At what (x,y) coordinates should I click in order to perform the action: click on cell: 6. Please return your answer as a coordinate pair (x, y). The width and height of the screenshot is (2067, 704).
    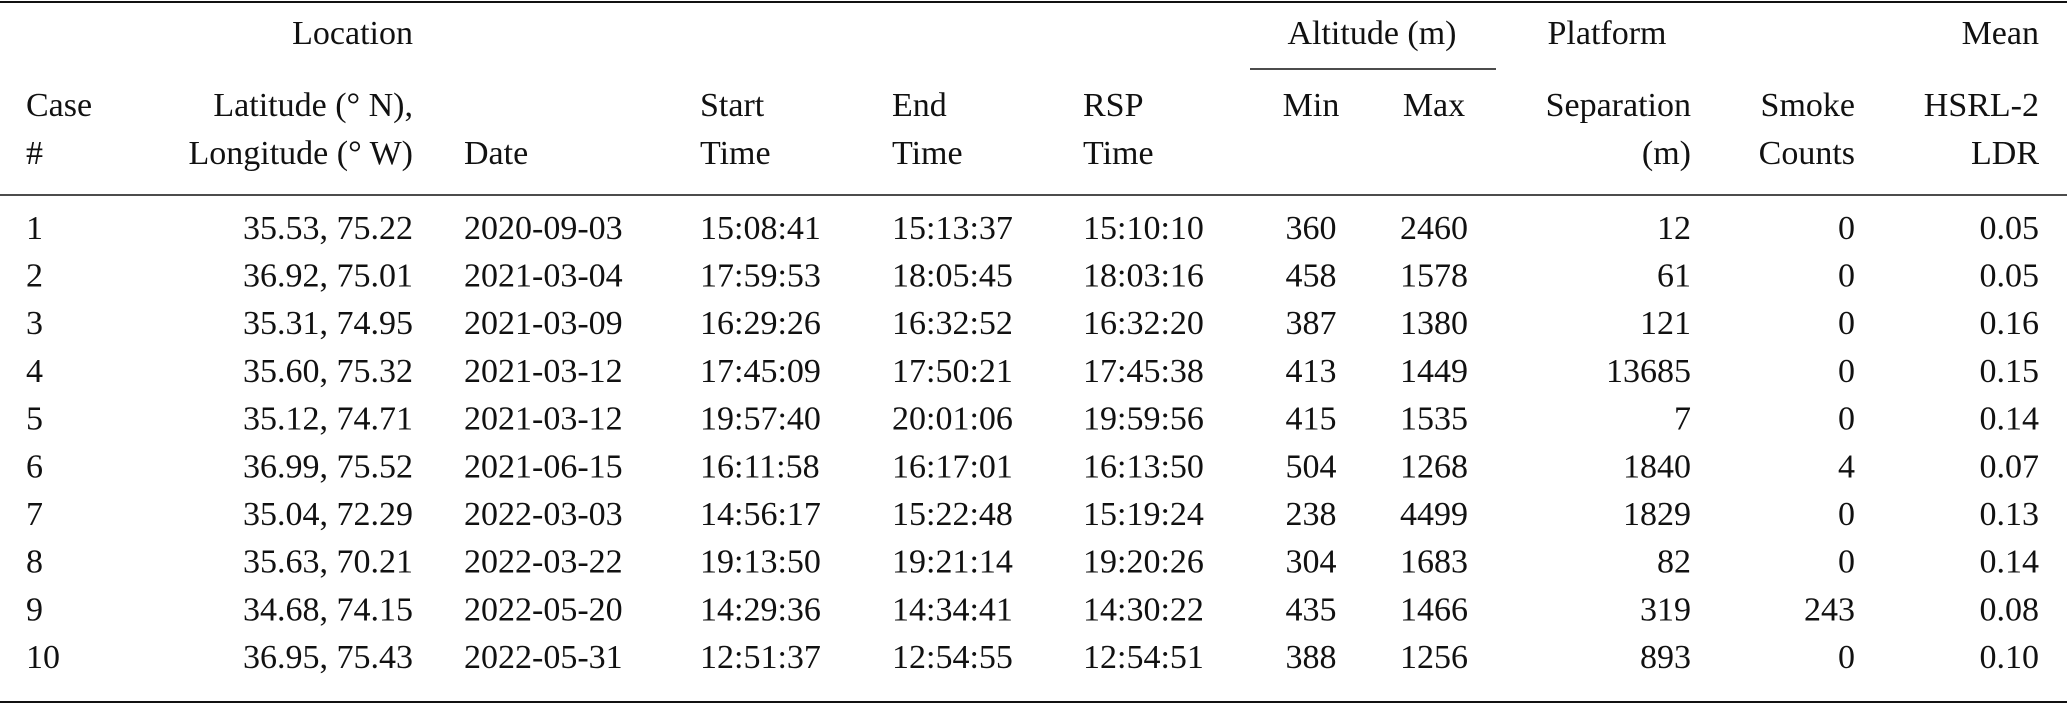
    Looking at the image, I should click on (34, 466).